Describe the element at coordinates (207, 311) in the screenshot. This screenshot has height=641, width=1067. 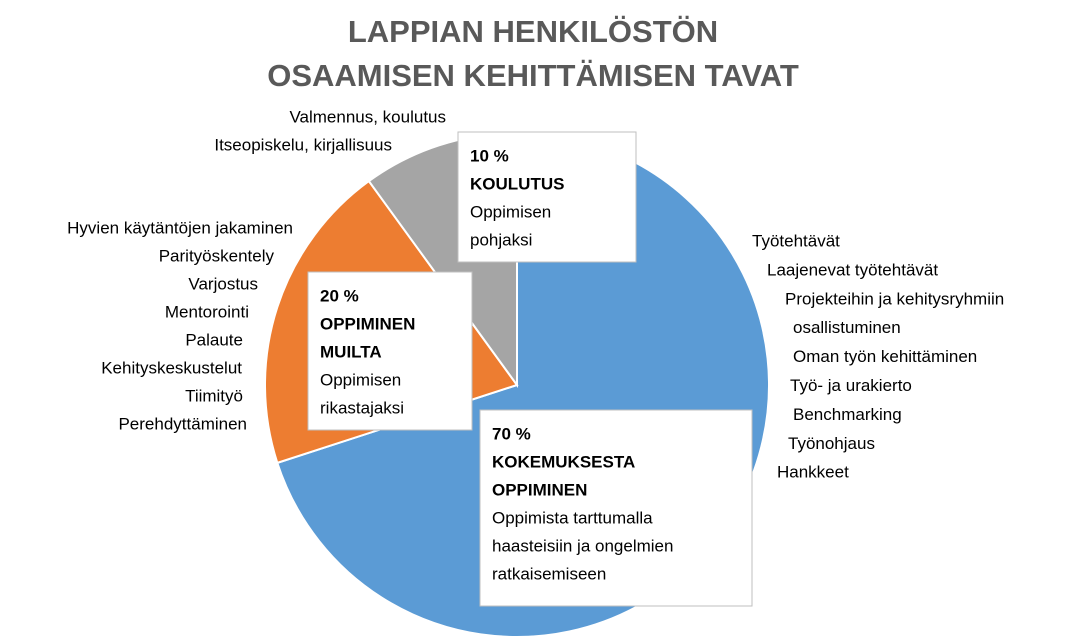
I see `annotation: Mentorointi` at that location.